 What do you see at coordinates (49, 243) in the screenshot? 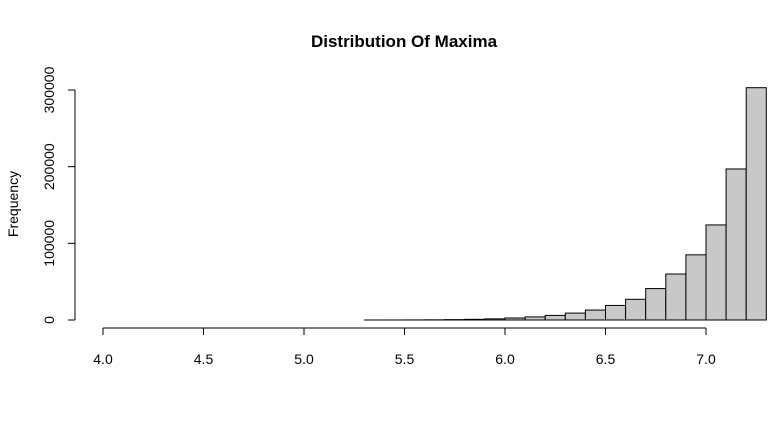
I see `y-tick-label: 100000` at bounding box center [49, 243].